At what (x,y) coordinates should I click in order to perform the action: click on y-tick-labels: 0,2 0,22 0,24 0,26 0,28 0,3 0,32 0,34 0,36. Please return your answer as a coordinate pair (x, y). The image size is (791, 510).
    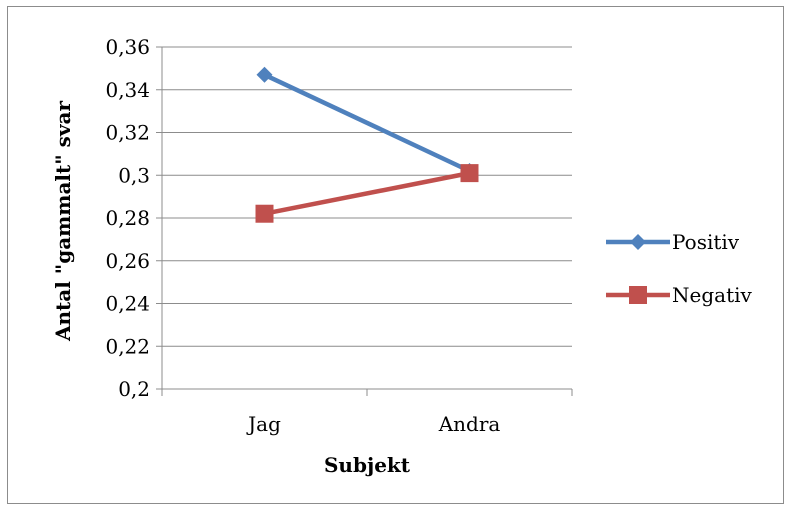
    Looking at the image, I should click on (127, 218).